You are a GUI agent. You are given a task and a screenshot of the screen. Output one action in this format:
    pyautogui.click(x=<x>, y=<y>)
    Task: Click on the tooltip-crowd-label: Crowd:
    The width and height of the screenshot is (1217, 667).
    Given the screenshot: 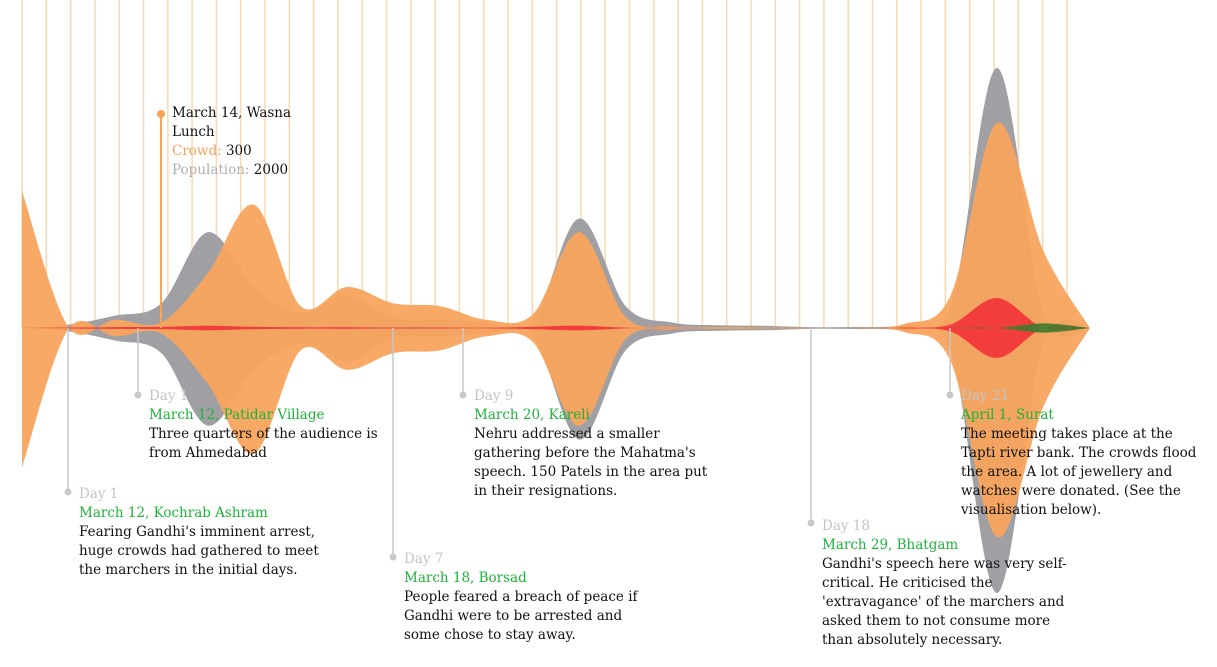 What is the action you would take?
    pyautogui.click(x=197, y=151)
    